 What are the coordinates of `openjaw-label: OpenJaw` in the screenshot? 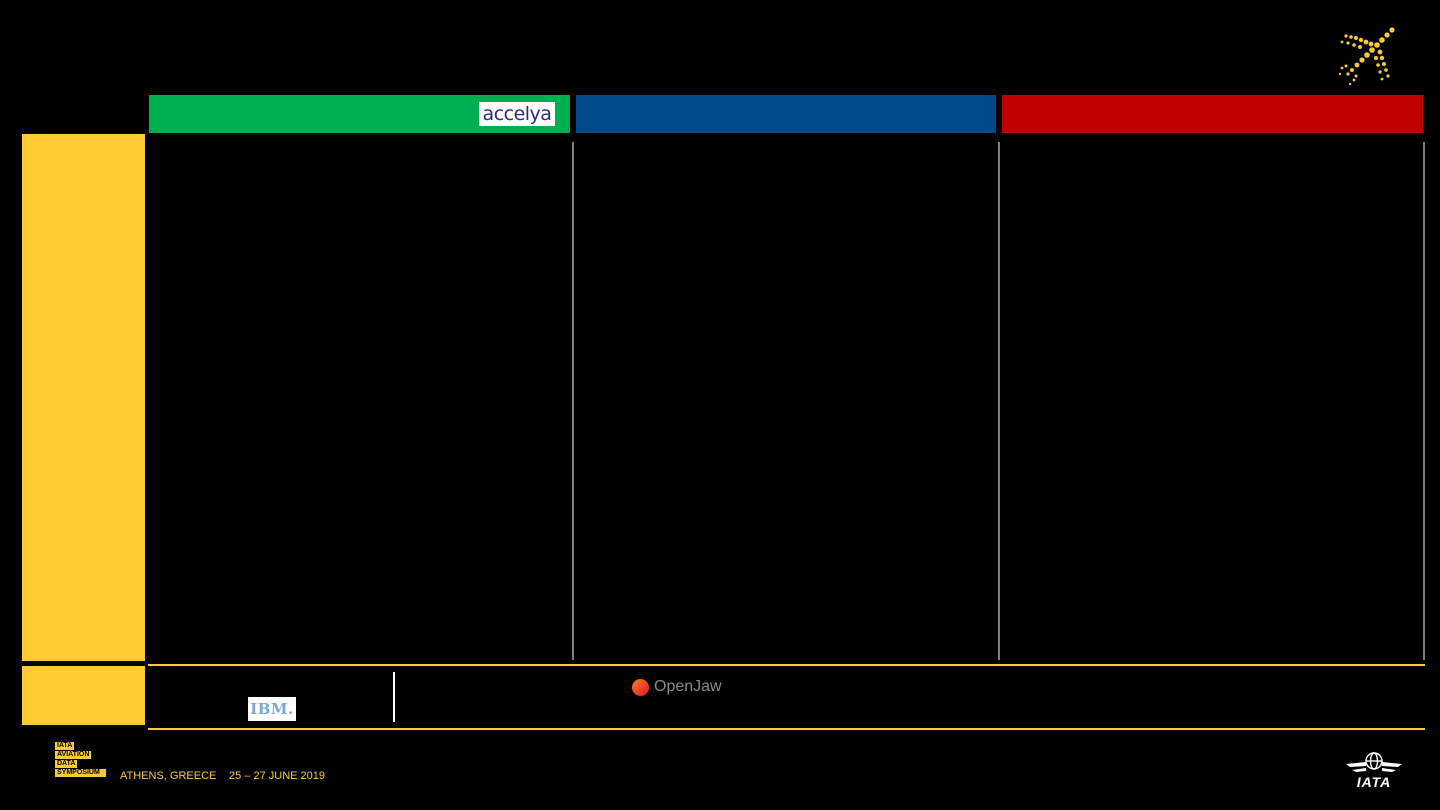 It's located at (688, 686).